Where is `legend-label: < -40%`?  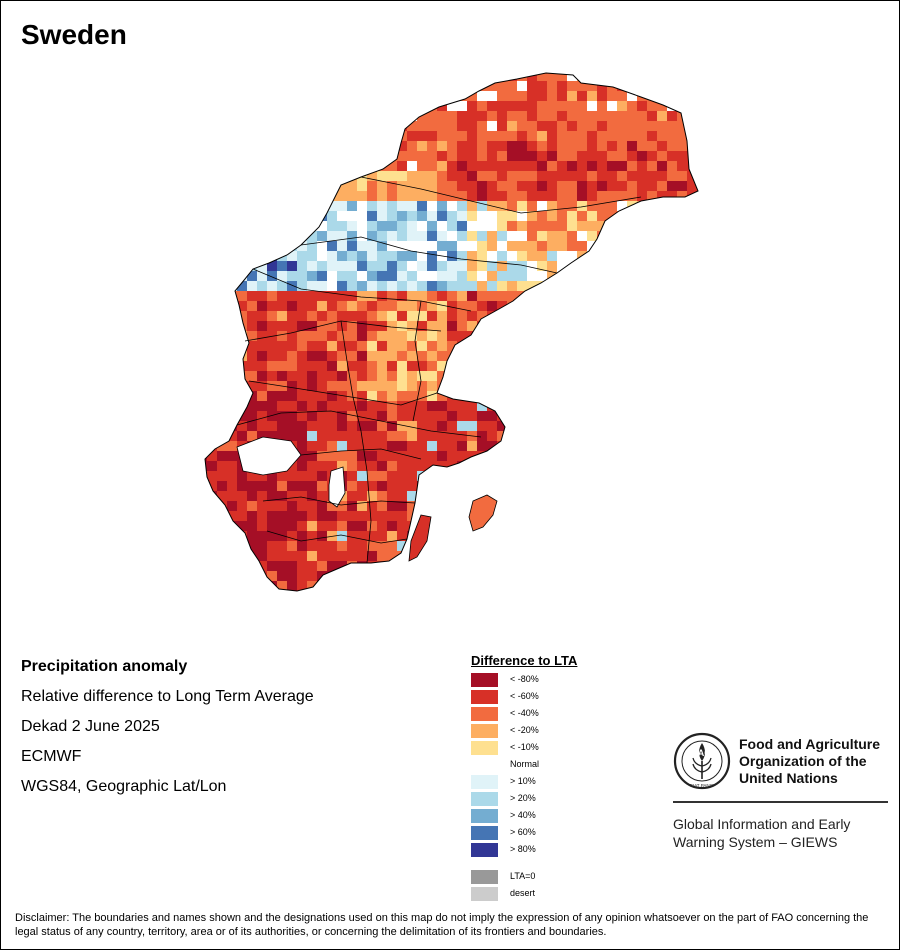 legend-label: < -40% is located at coordinates (524, 713).